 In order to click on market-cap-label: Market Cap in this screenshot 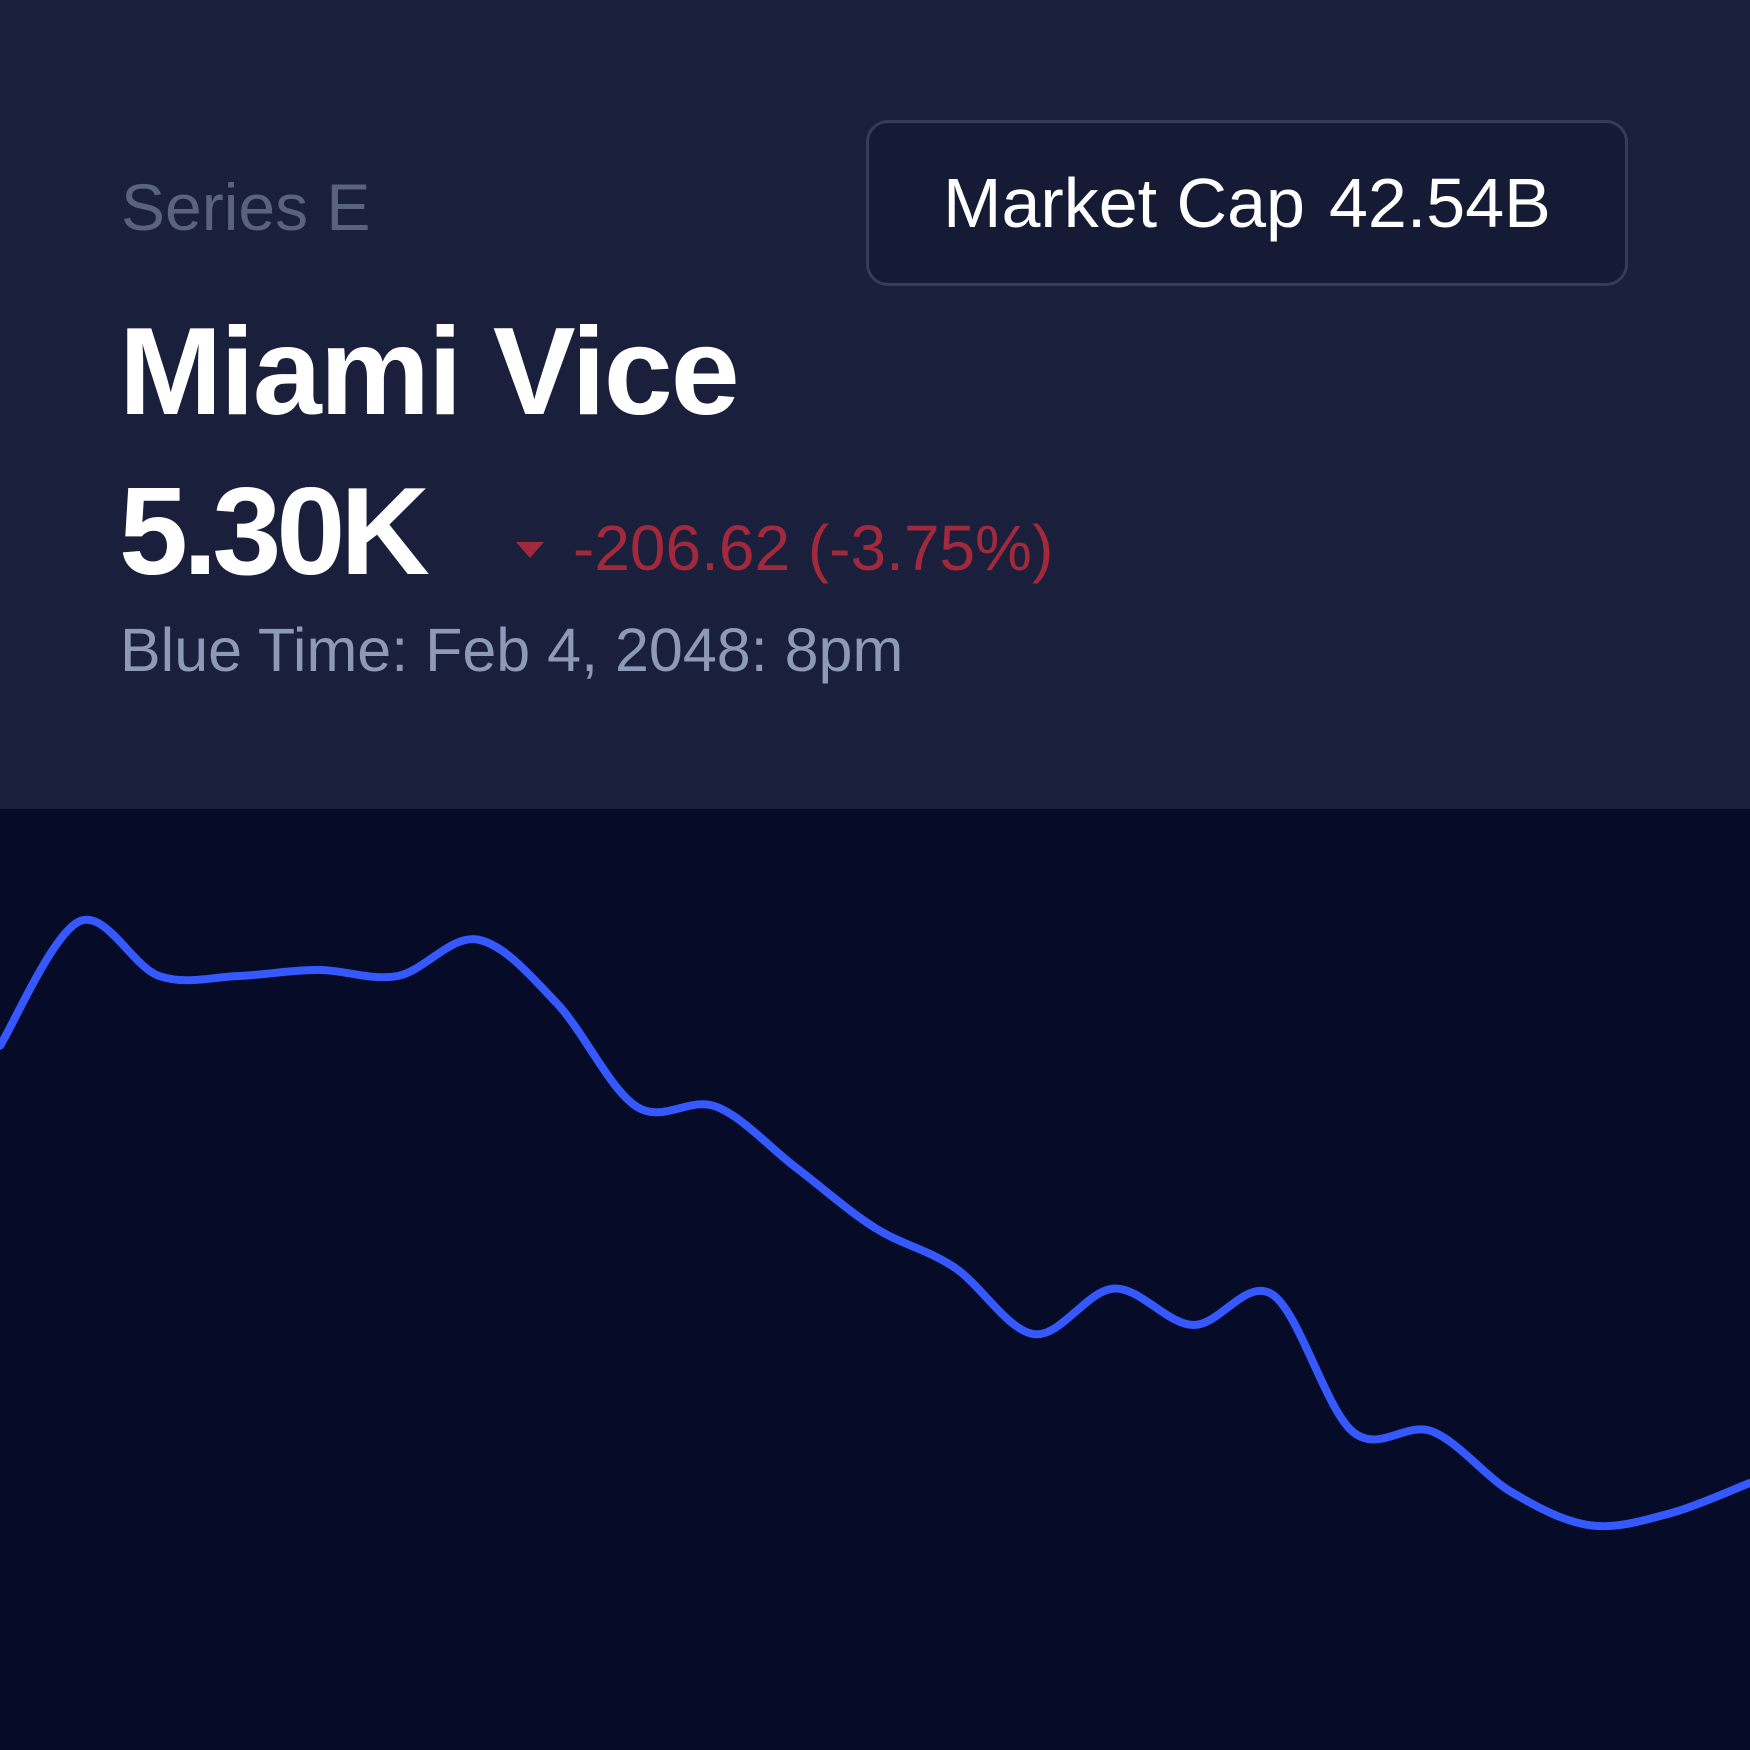, I will do `click(1124, 203)`.